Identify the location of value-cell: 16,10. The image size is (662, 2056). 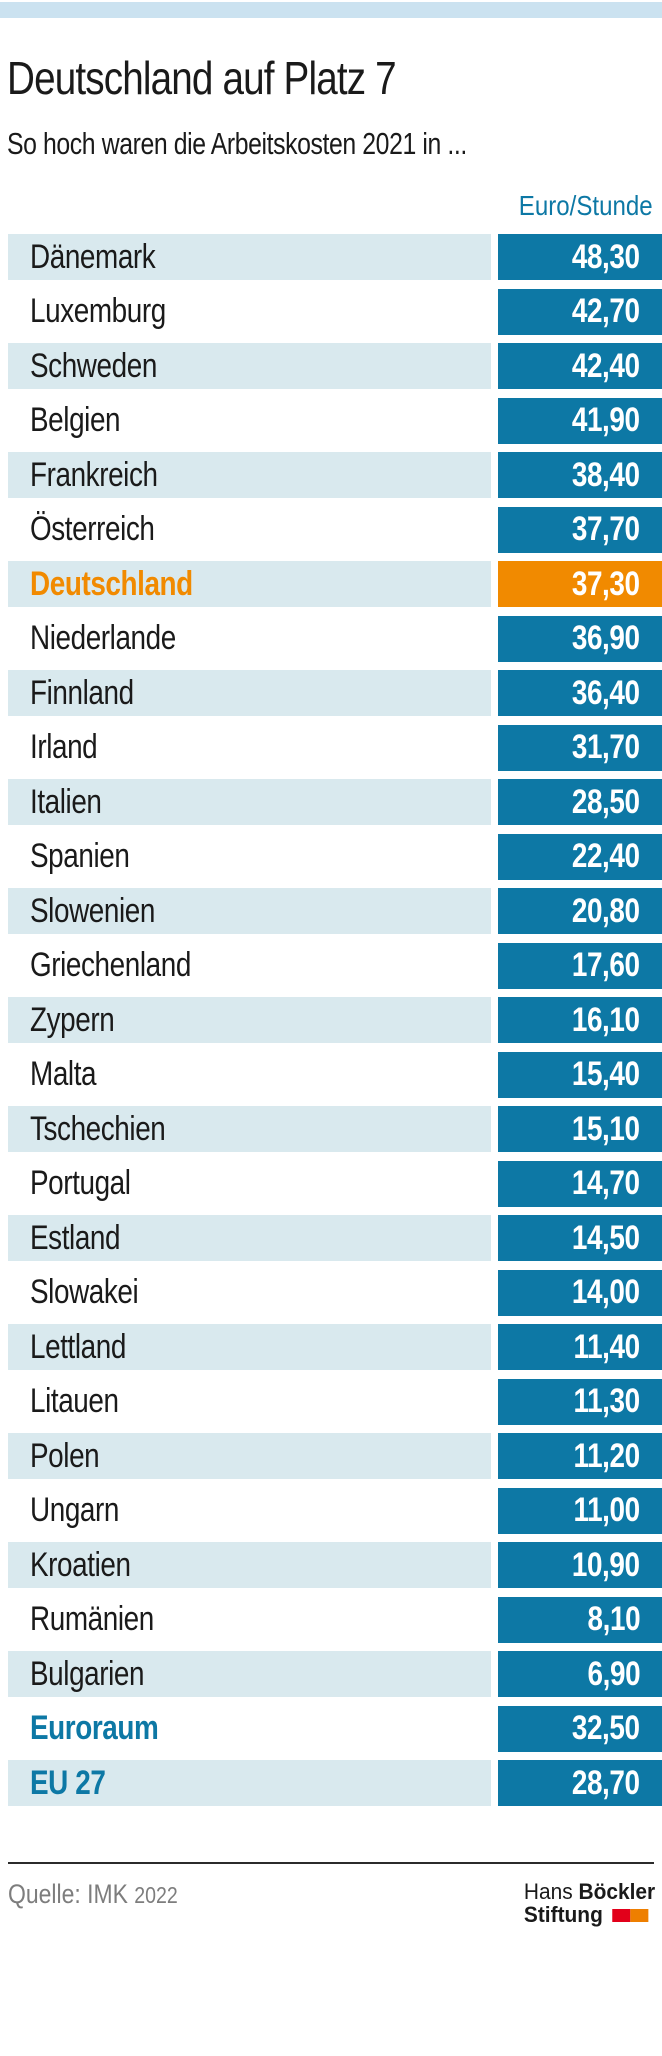
(580, 1020).